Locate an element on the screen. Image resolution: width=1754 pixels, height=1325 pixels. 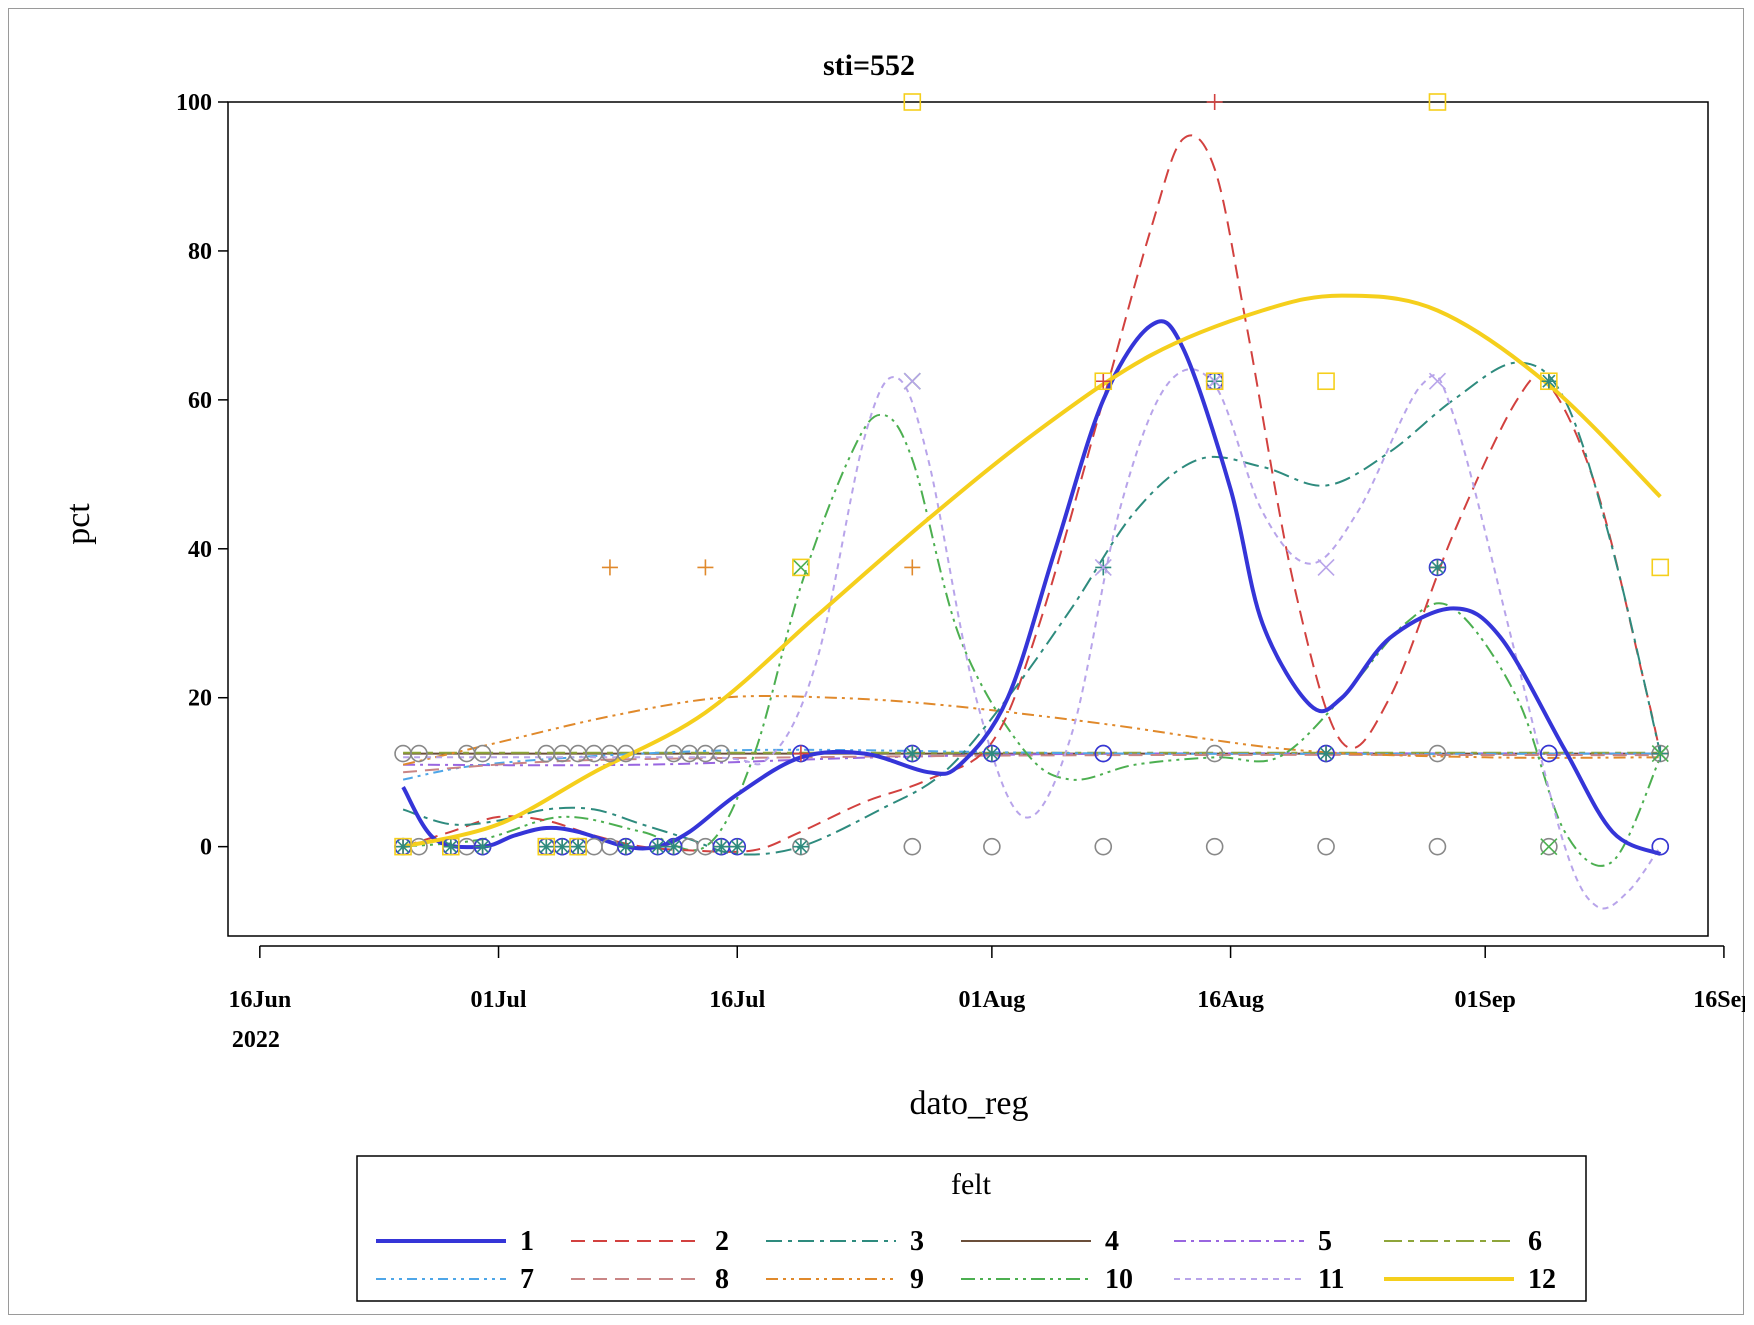
y-tick-label: 40 is located at coordinates (200, 550).